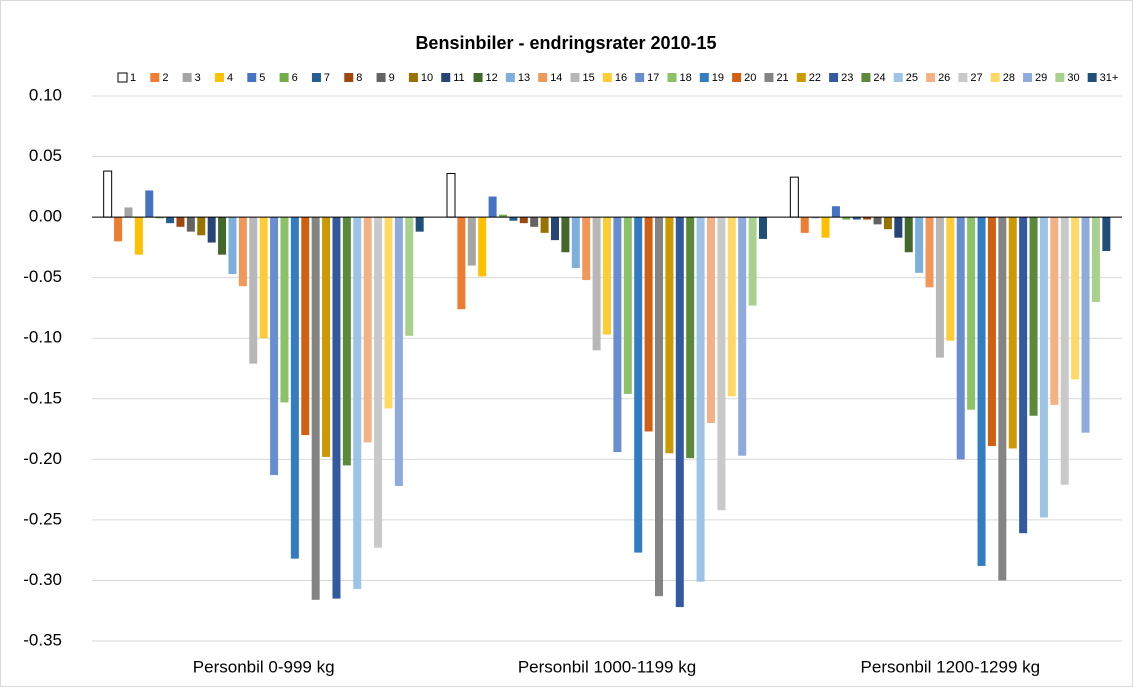 This screenshot has height=687, width=1133. I want to click on x-tick-label: Personbil 1200-1299 kg, so click(951, 666).